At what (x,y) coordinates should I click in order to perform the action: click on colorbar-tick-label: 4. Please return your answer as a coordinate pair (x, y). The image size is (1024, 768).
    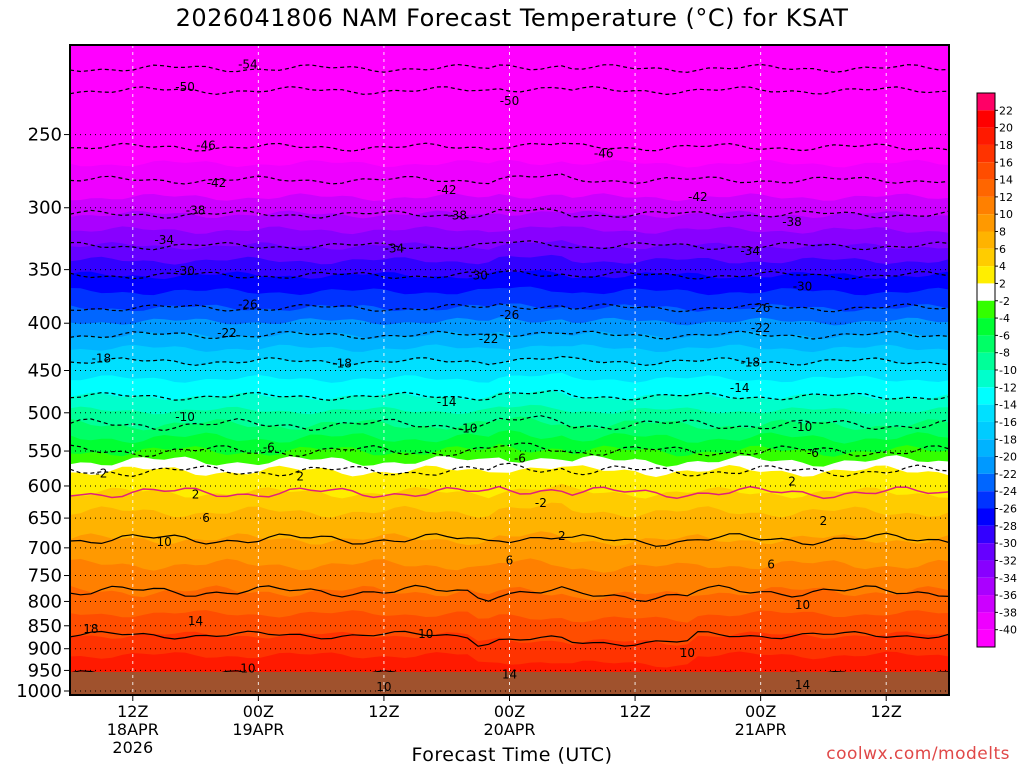
    Looking at the image, I should click on (1002, 266).